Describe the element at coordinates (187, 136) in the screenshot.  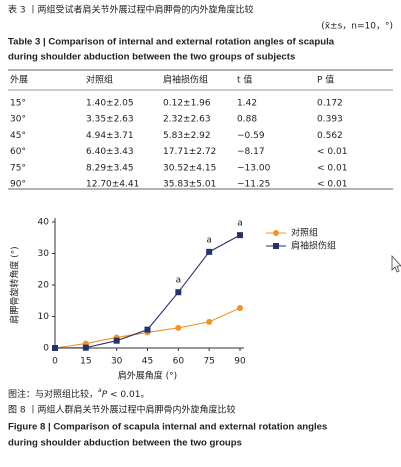
I see `table-cell: 5.83±2.92` at that location.